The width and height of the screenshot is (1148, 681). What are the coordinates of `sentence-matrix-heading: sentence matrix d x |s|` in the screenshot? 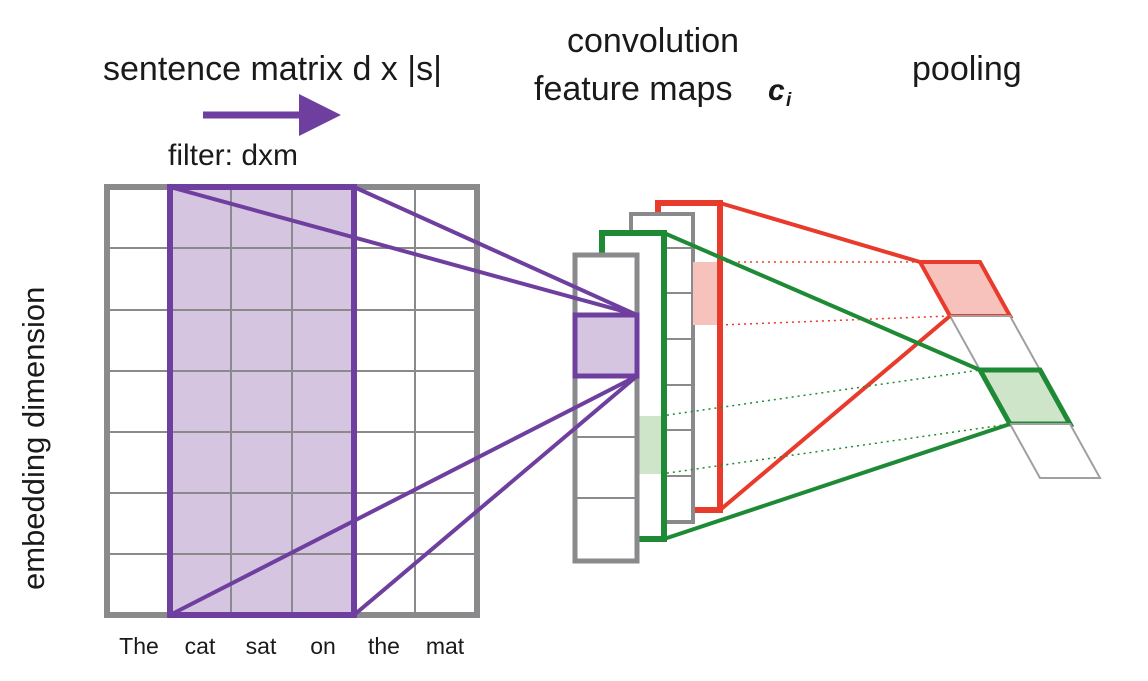 It's located at (272, 69).